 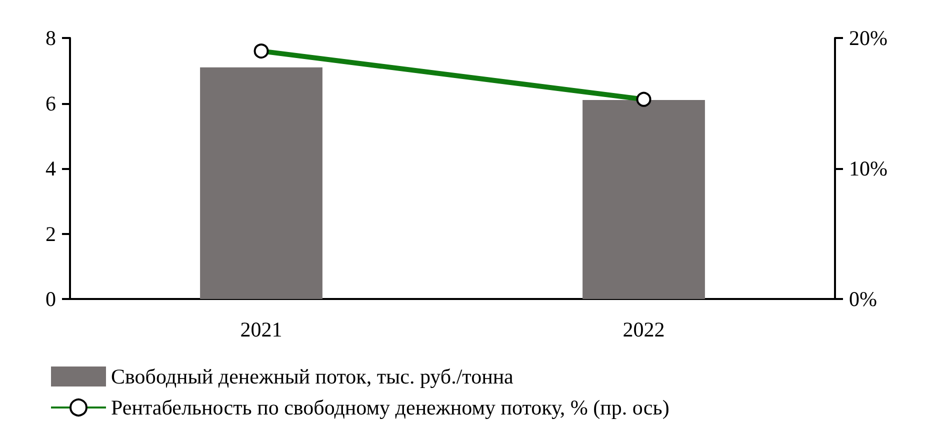 What do you see at coordinates (51, 168) in the screenshot?
I see `y-tick-label: 4` at bounding box center [51, 168].